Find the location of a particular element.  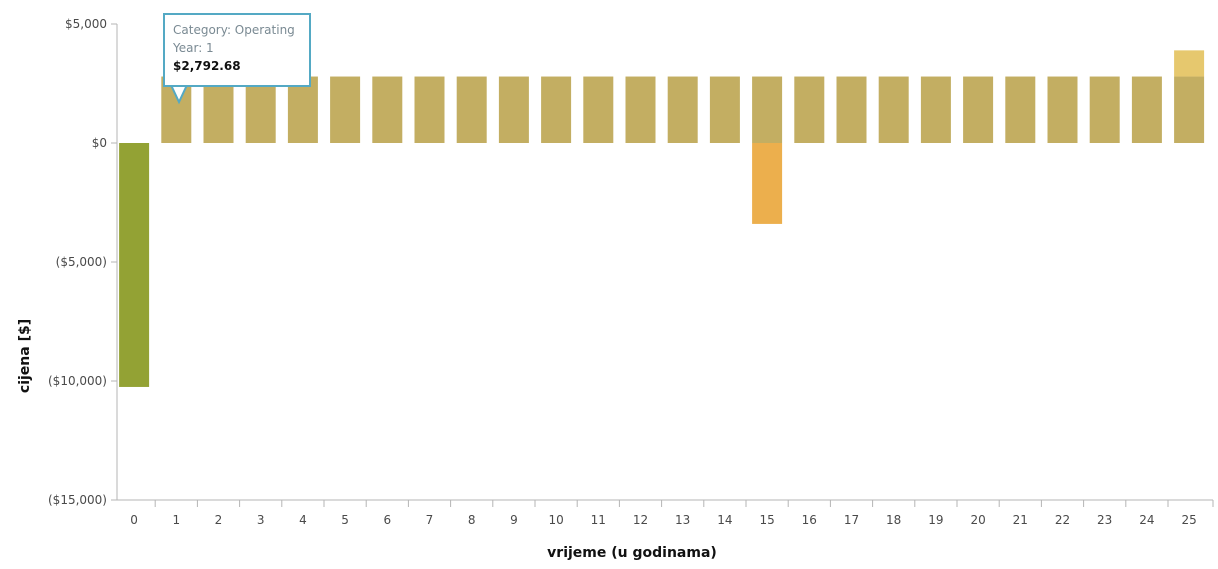

tooltip-year: Year: 1 is located at coordinates (193, 48).